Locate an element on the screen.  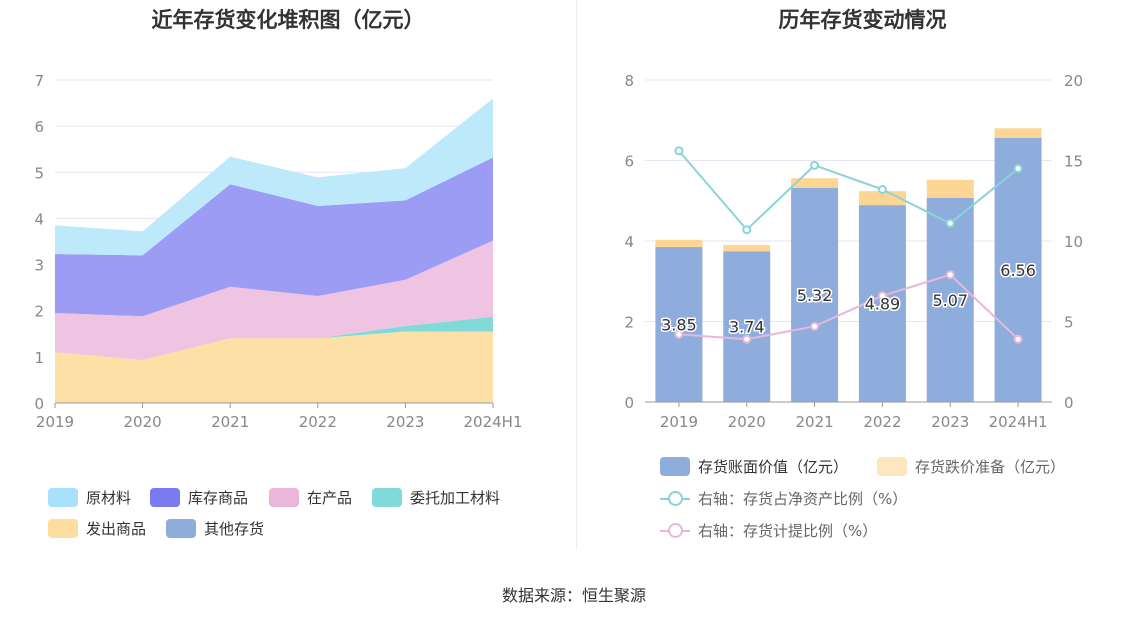
y-tick-label: 2 is located at coordinates (39, 312).